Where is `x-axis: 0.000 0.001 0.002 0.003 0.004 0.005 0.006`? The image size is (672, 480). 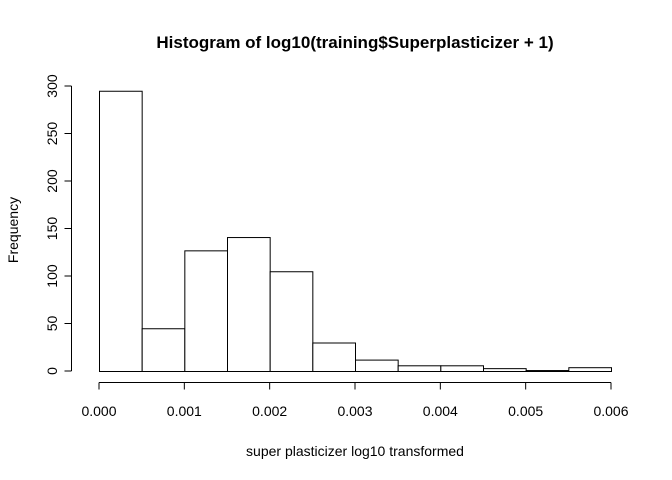
x-axis: 0.000 0.001 0.002 0.003 0.004 0.005 0.006 is located at coordinates (355, 400).